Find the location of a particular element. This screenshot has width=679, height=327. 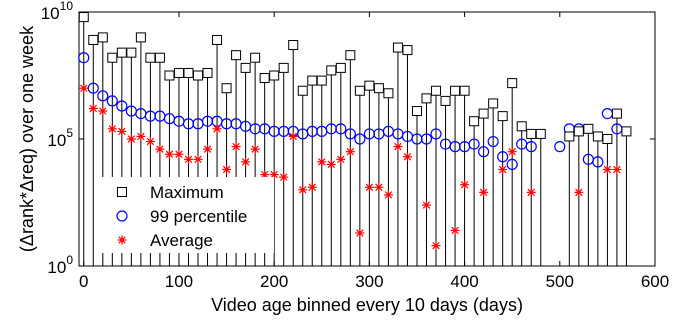

y-axis-title: (Δrank*Δreq) over one week is located at coordinates (27, 138).